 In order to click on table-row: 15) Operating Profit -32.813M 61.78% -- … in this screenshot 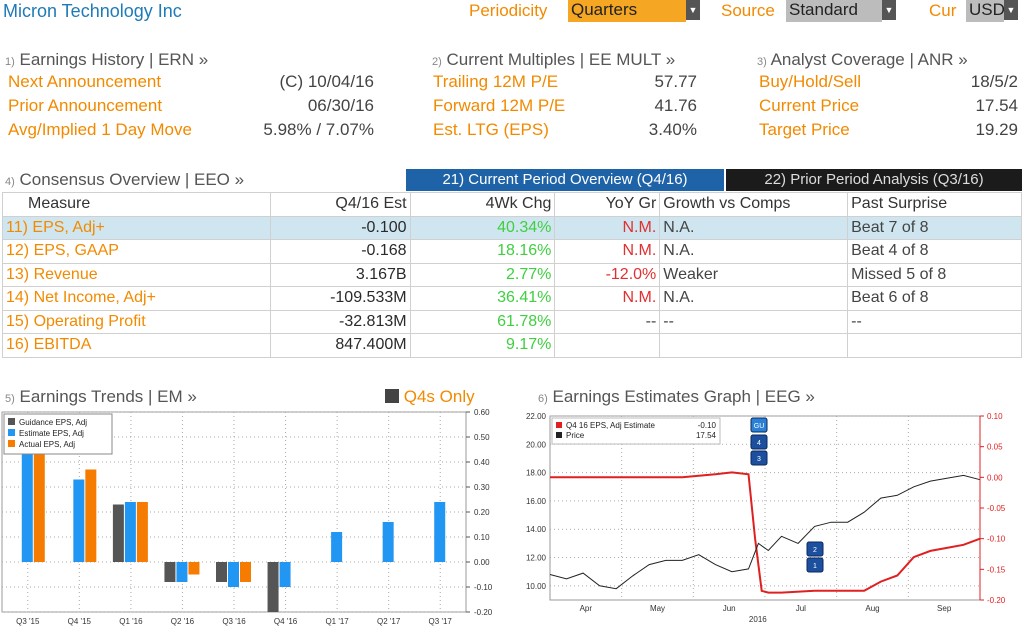, I will do `click(512, 321)`.